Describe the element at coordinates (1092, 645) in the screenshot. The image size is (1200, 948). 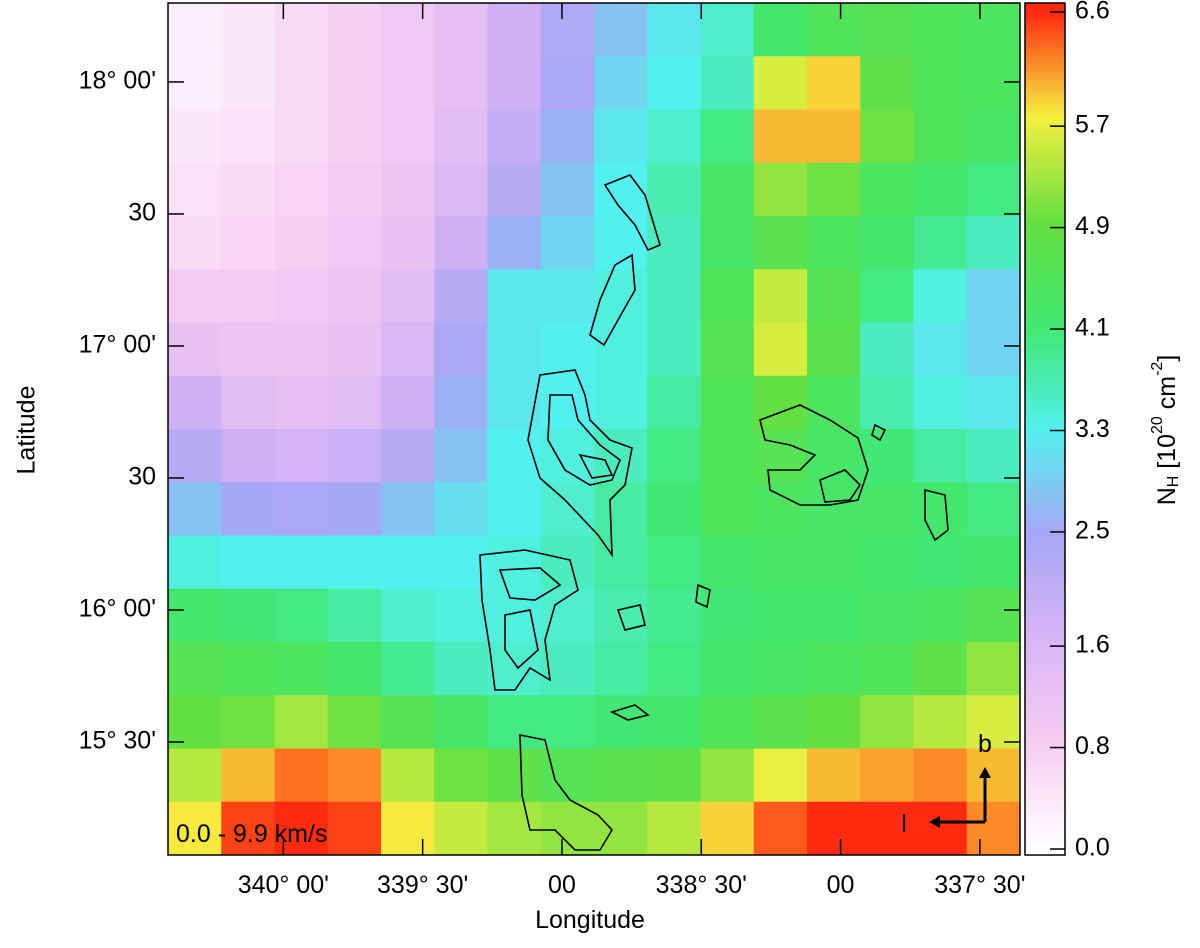
I see `colorbar-tick-label: 1.6` at that location.